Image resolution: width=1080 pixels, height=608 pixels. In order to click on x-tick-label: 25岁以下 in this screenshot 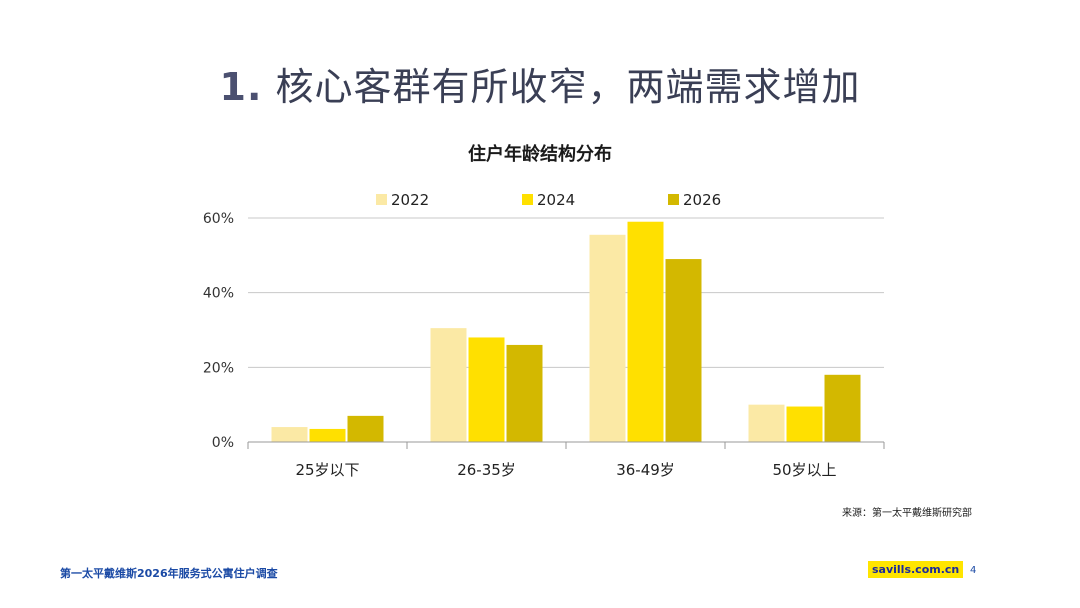, I will do `click(327, 470)`.